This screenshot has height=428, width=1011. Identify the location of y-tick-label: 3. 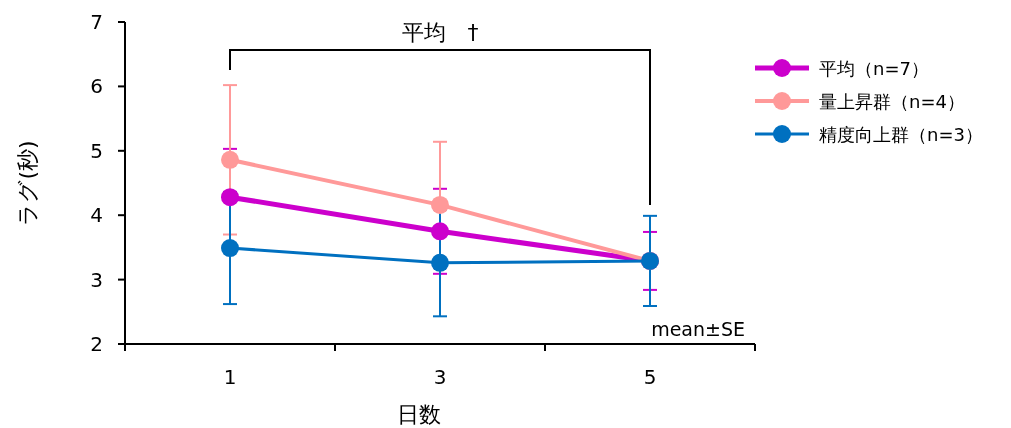
(96, 279).